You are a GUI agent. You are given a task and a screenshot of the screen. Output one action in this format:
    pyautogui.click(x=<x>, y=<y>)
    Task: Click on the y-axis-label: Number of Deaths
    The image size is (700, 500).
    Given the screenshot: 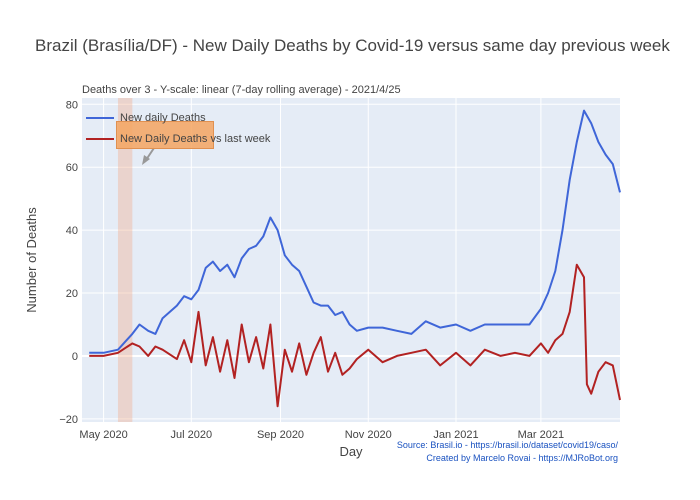 What is the action you would take?
    pyautogui.click(x=31, y=260)
    